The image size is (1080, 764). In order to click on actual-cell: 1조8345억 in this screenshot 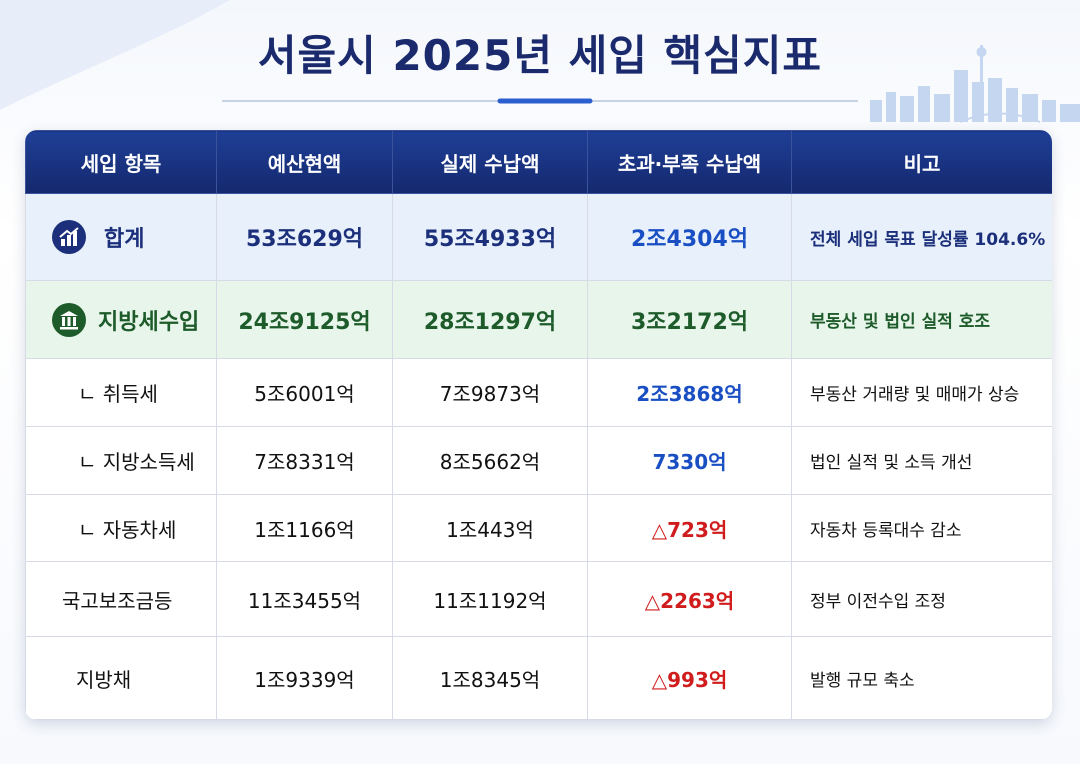, I will do `click(490, 678)`.